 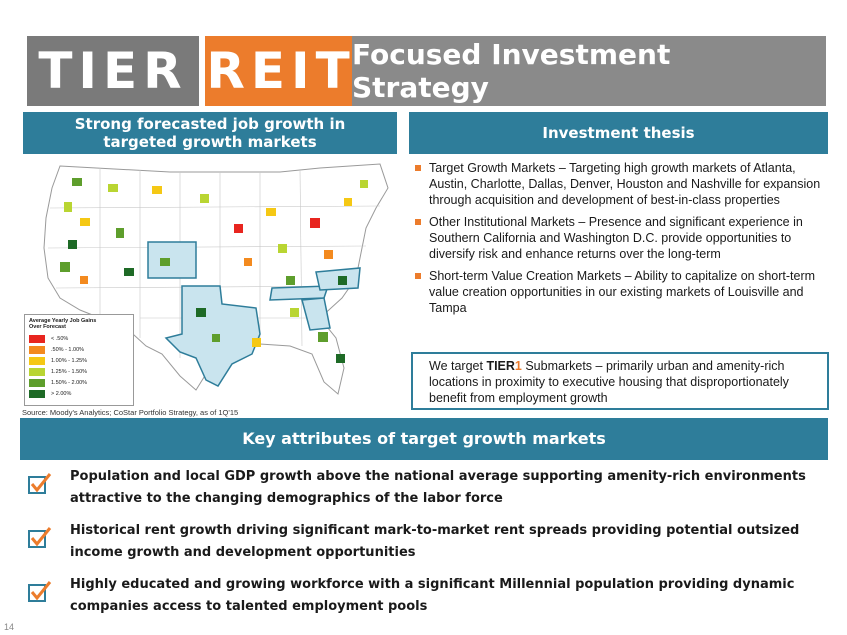 I want to click on left-header-line1: Strong forecasted job growth in, so click(x=210, y=124).